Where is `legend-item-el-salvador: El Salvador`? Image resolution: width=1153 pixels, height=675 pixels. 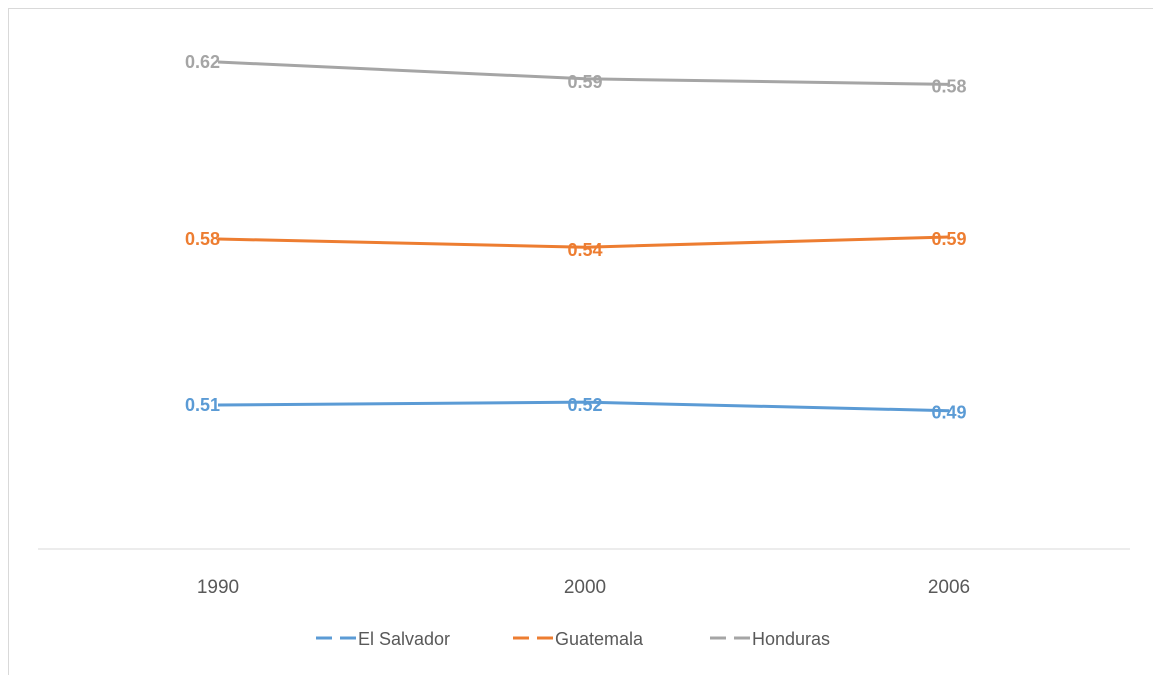
legend-item-el-salvador: El Salvador is located at coordinates (383, 639).